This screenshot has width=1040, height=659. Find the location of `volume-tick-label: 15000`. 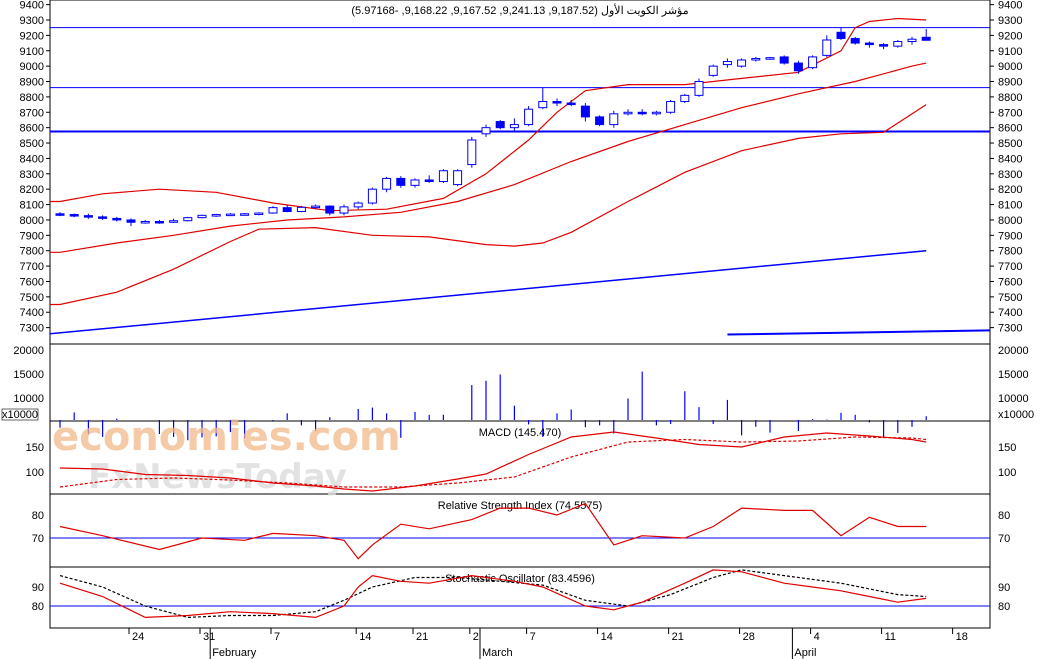

volume-tick-label: 15000 is located at coordinates (1013, 375).